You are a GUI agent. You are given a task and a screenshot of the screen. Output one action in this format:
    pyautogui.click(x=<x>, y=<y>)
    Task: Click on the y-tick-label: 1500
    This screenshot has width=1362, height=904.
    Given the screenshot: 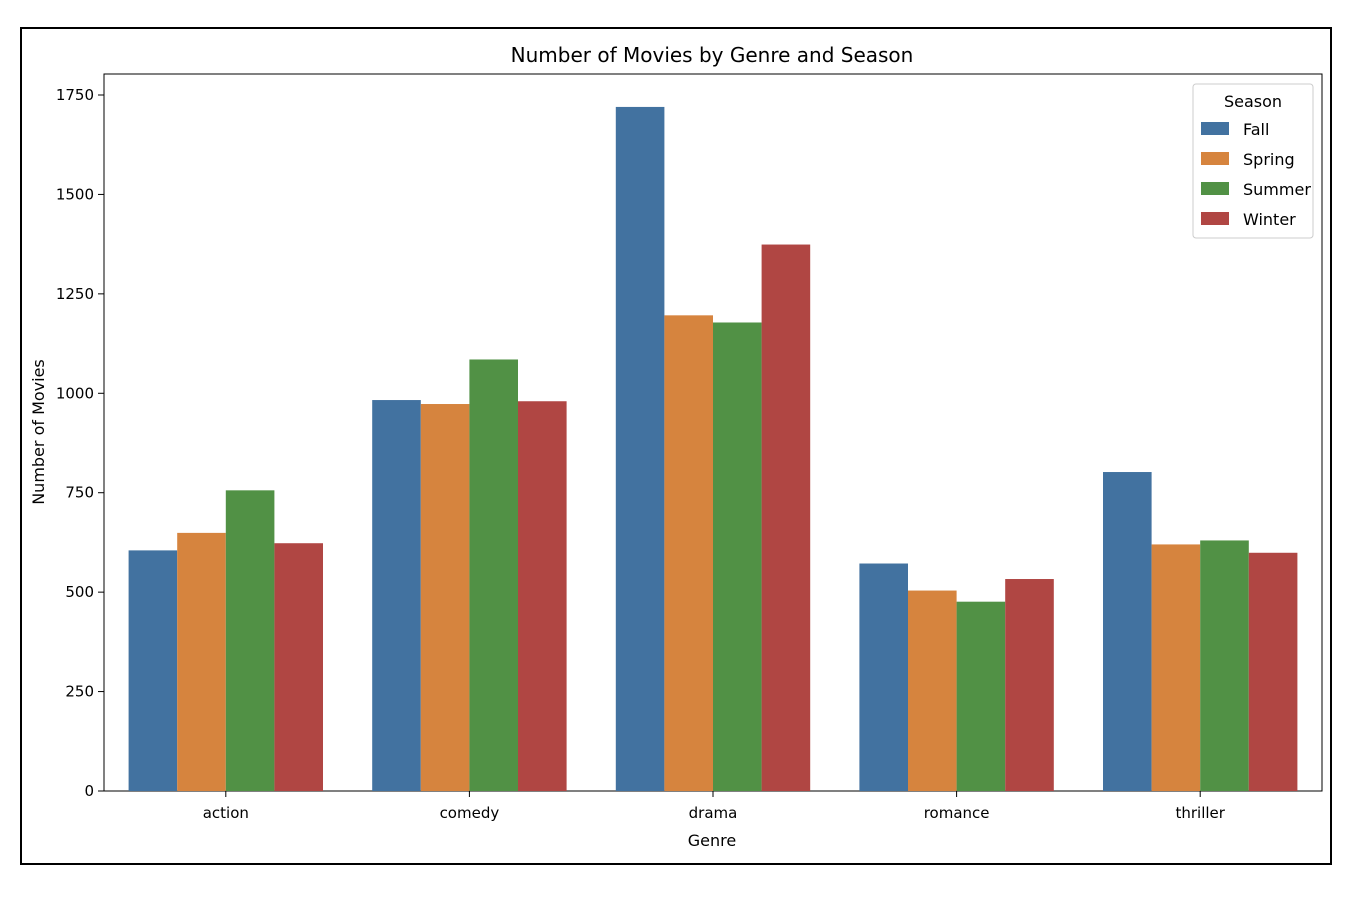 What is the action you would take?
    pyautogui.click(x=75, y=194)
    